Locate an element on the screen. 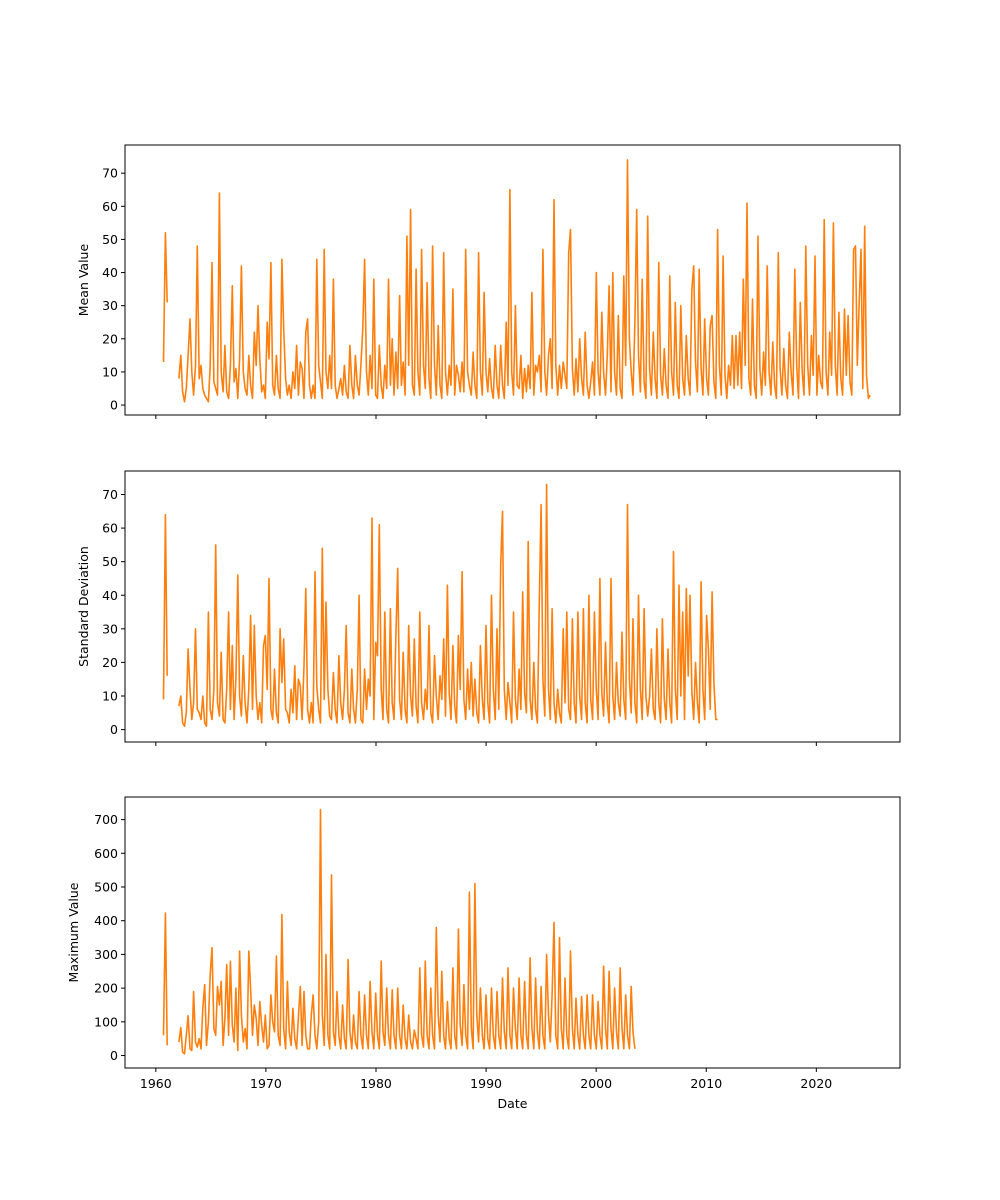  x-tick-label: 1980 is located at coordinates (376, 1083).